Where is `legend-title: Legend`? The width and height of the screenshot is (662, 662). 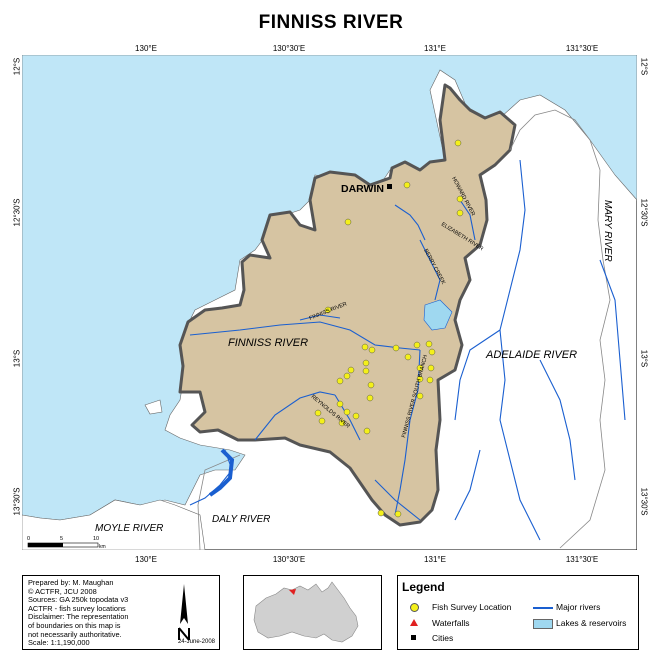
legend-title: Legend is located at coordinates (423, 587).